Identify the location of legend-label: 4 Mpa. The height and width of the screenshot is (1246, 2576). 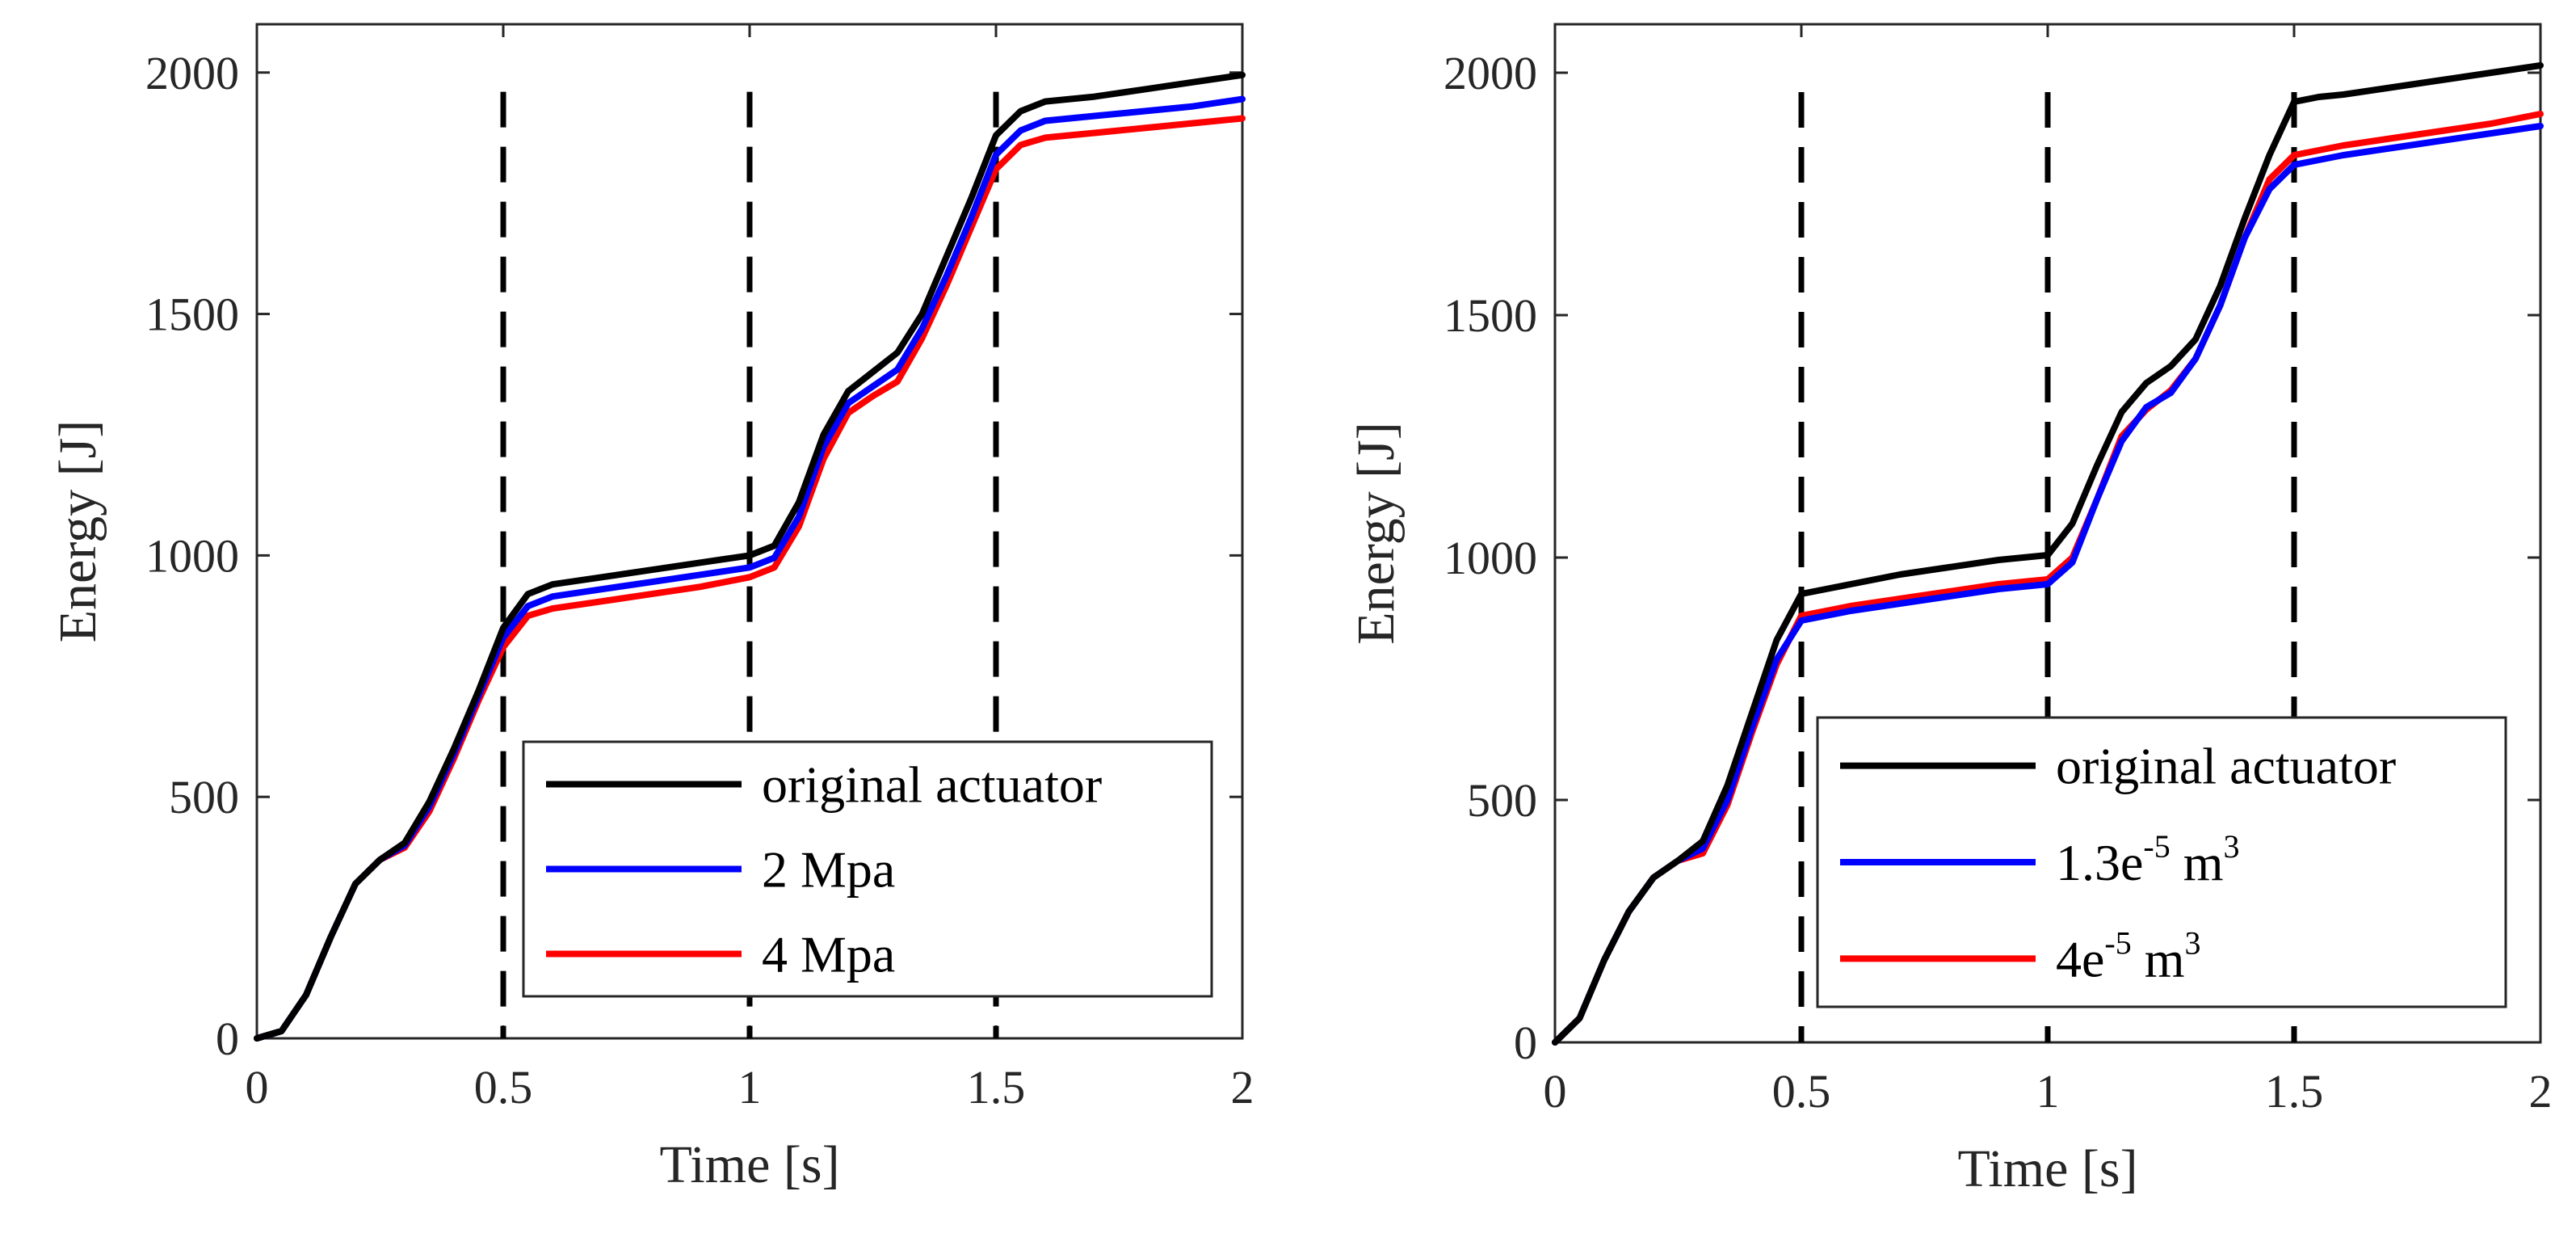
(829, 955).